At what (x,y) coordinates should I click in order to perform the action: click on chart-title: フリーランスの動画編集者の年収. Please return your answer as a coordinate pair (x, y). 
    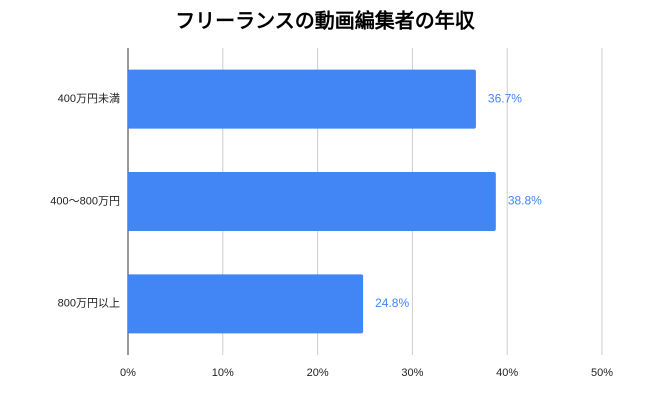
    Looking at the image, I should click on (325, 20).